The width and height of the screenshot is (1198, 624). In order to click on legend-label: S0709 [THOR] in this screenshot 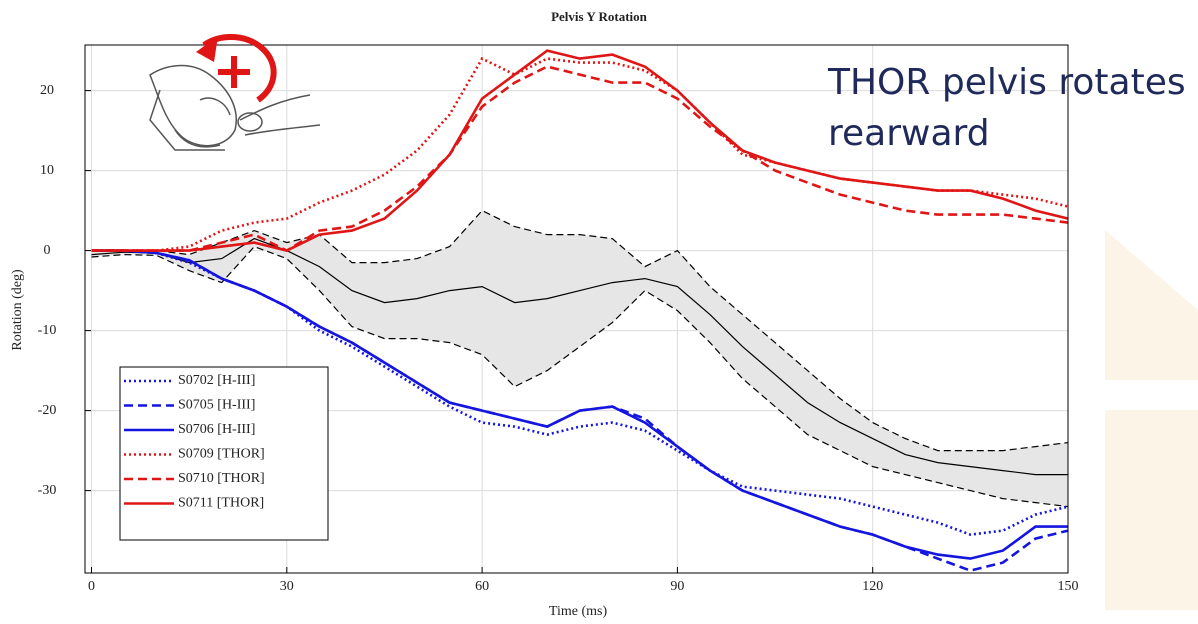, I will do `click(221, 454)`.